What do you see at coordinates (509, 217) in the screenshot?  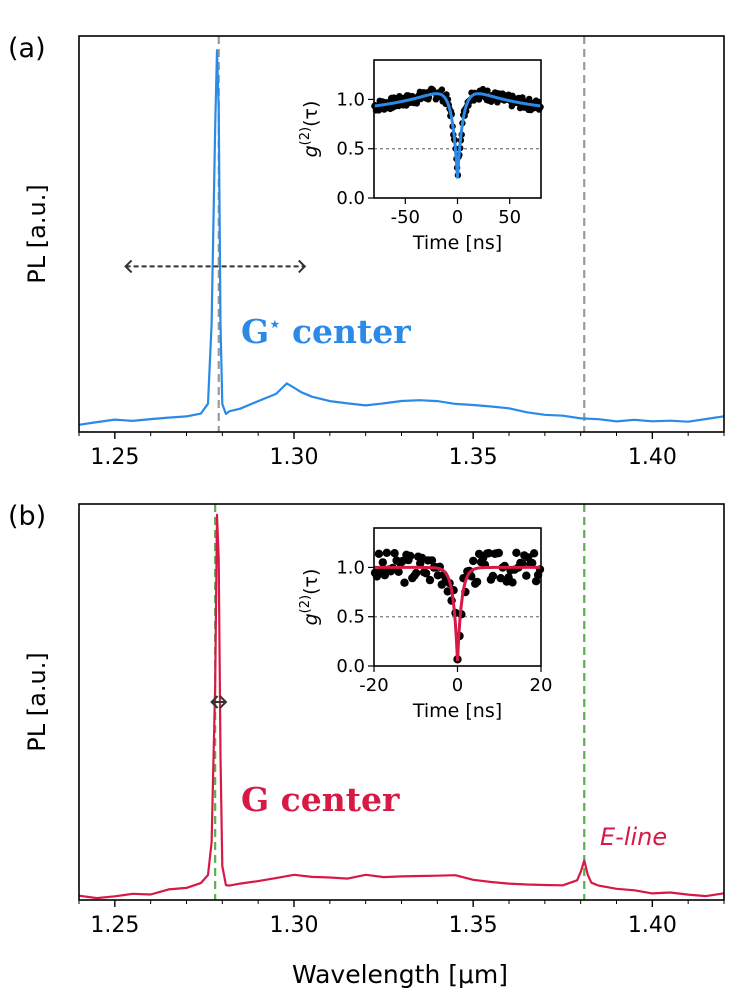 I see `inset-x-tick-label: 50` at bounding box center [509, 217].